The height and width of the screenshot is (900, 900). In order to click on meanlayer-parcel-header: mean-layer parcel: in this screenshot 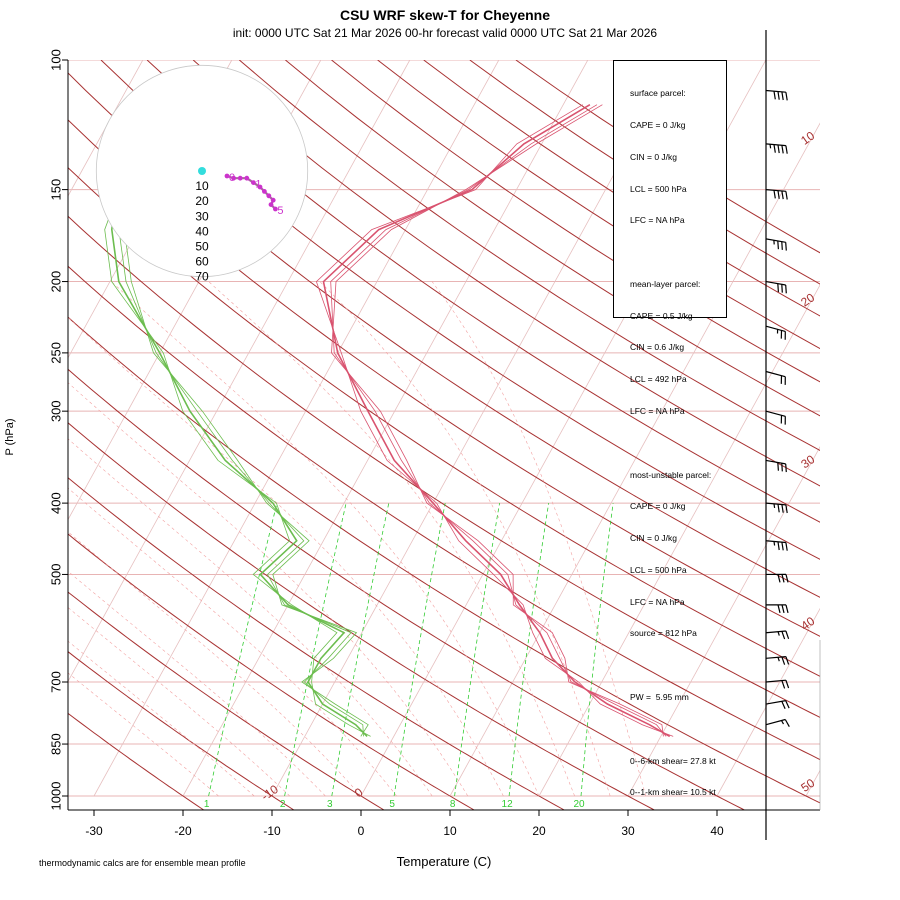, I will do `click(665, 283)`.